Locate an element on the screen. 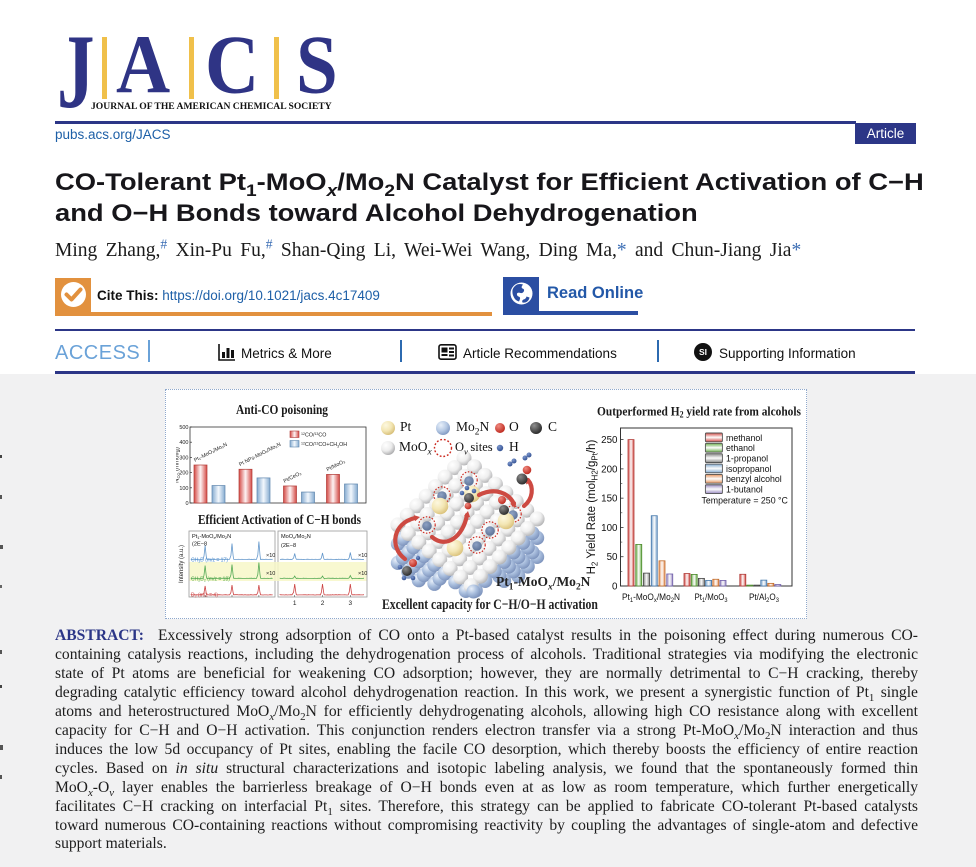 Image resolution: width=976 pixels, height=867 pixels. svg-text: Pt NPs-MoOₓ/Mo₂N is located at coordinates (260, 455).